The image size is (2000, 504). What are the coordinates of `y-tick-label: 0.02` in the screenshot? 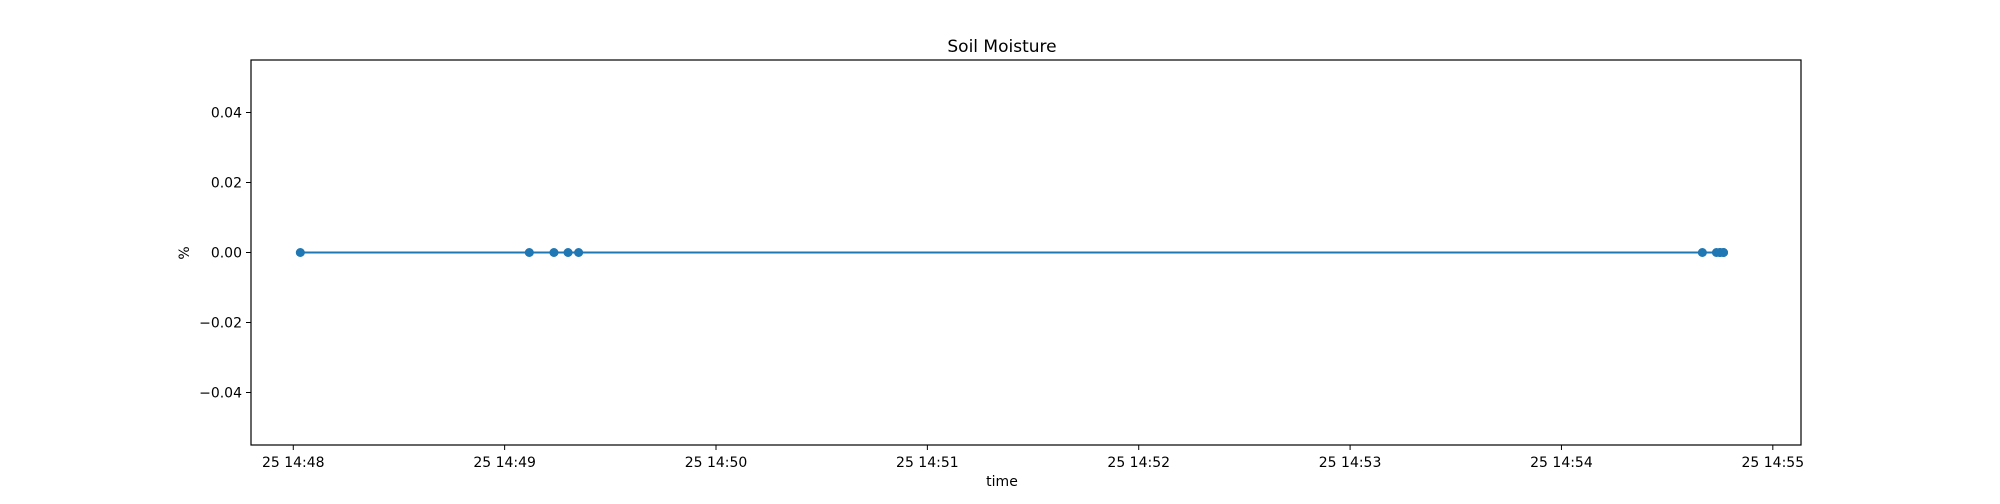 It's located at (226, 184).